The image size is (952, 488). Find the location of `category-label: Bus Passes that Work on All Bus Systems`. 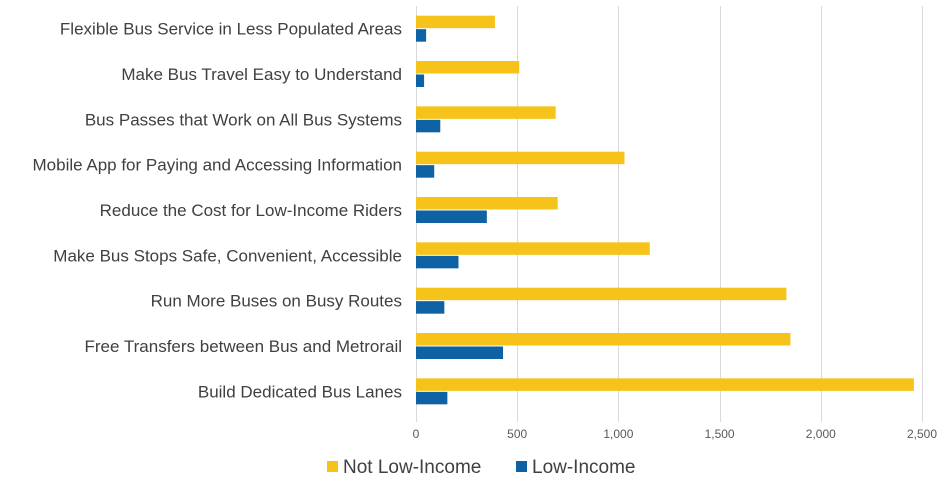

category-label: Bus Passes that Work on All Bus Systems is located at coordinates (243, 119).